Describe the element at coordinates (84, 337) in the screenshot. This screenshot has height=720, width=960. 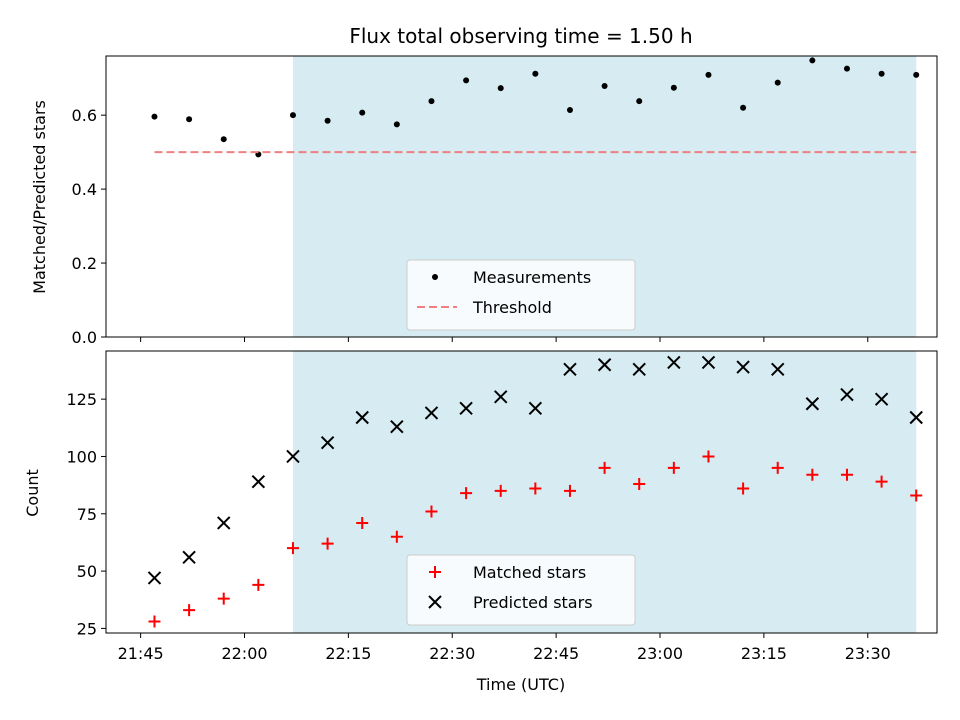
I see `y-tick-label: 0.0` at that location.